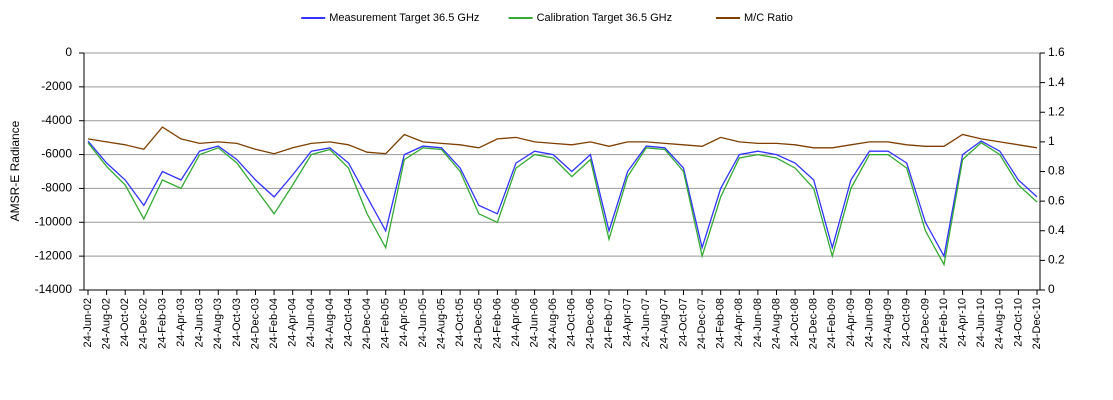 Image resolution: width=1113 pixels, height=400 pixels. I want to click on x-tick-label: 24-Apr-07, so click(628, 322).